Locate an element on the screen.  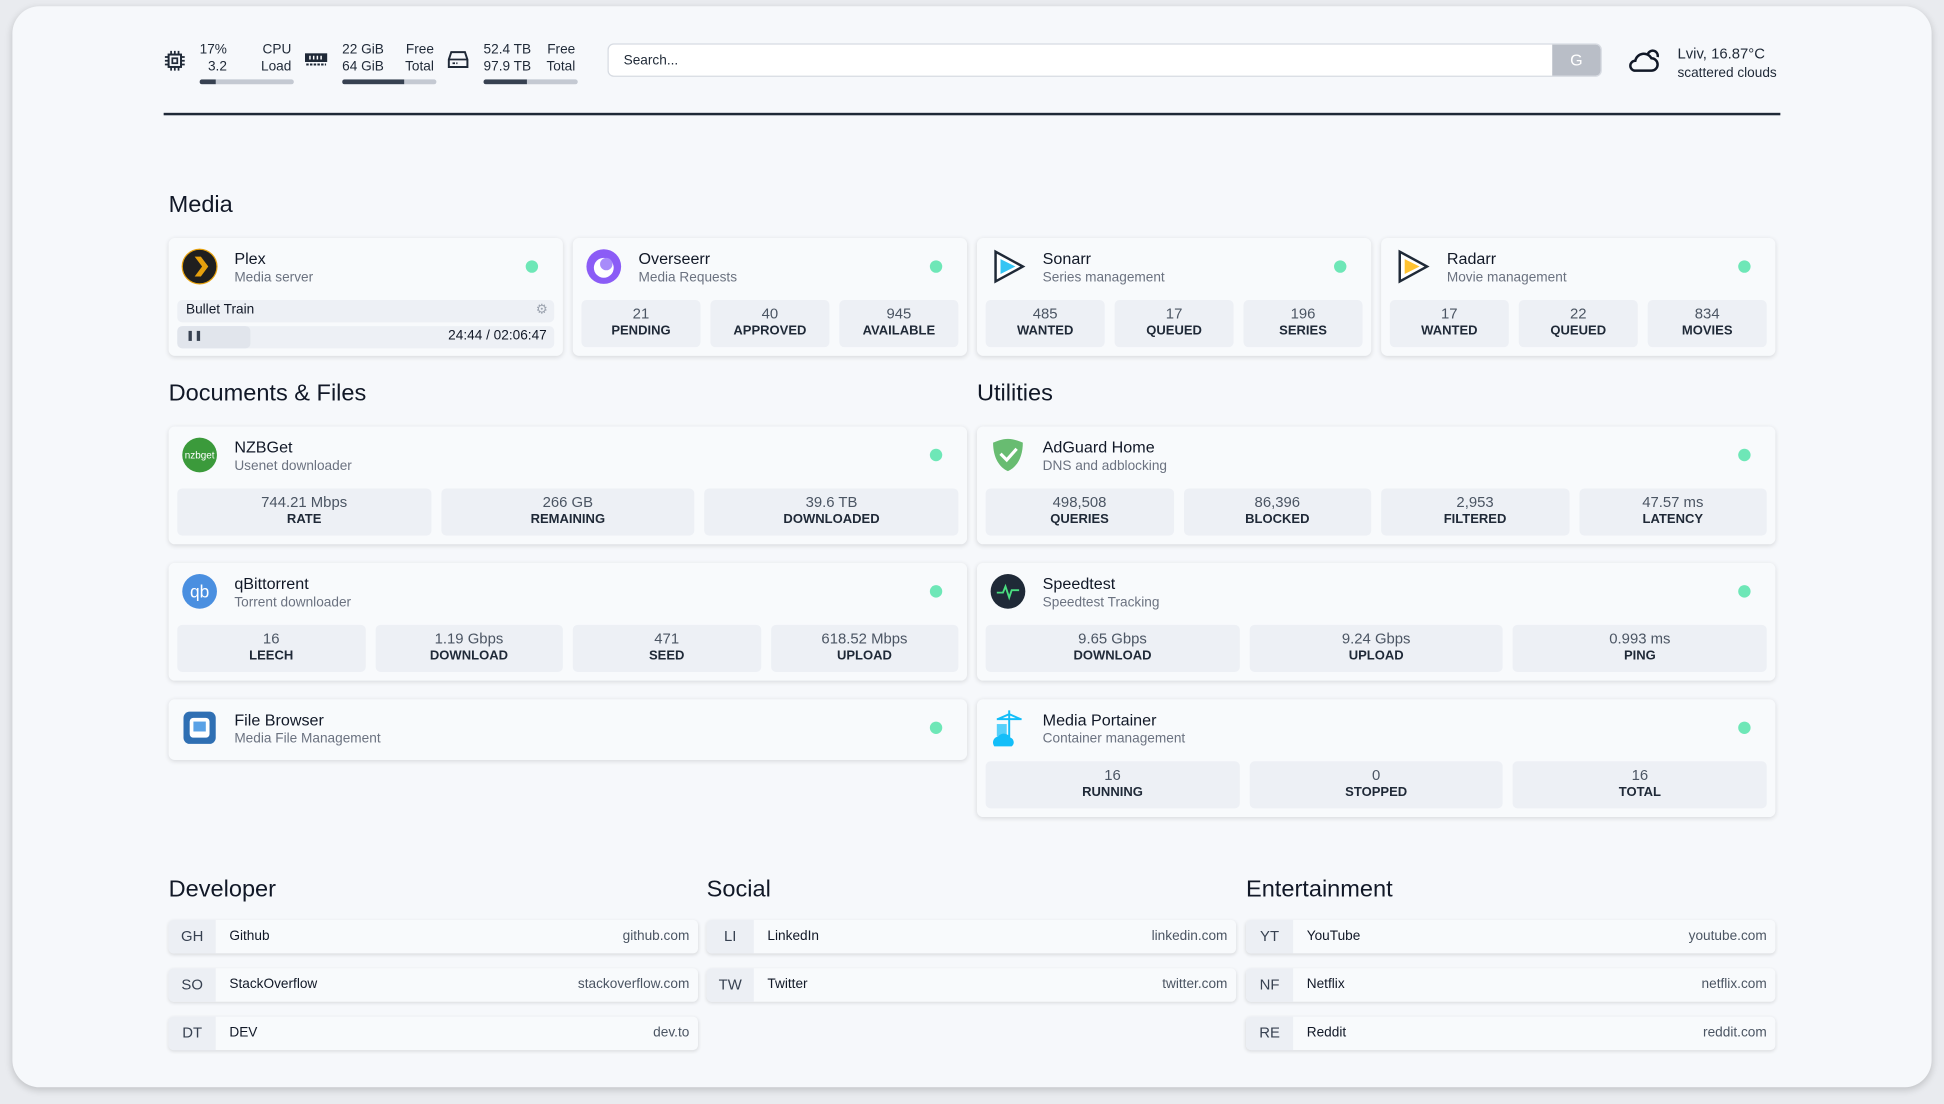
stat-value: 22 is located at coordinates (1578, 313).